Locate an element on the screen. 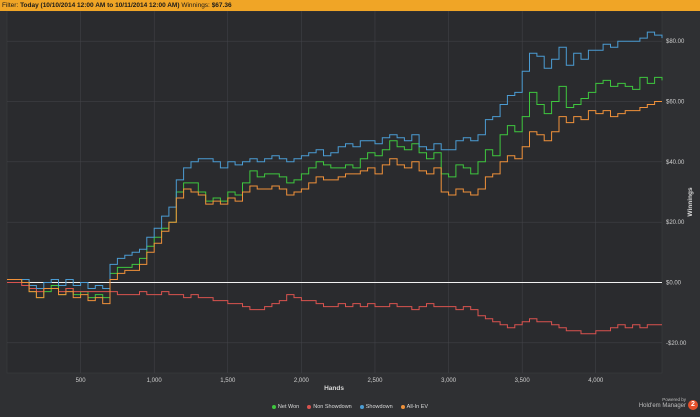 The image size is (700, 417). x-tick-label: 2,500 is located at coordinates (375, 381).